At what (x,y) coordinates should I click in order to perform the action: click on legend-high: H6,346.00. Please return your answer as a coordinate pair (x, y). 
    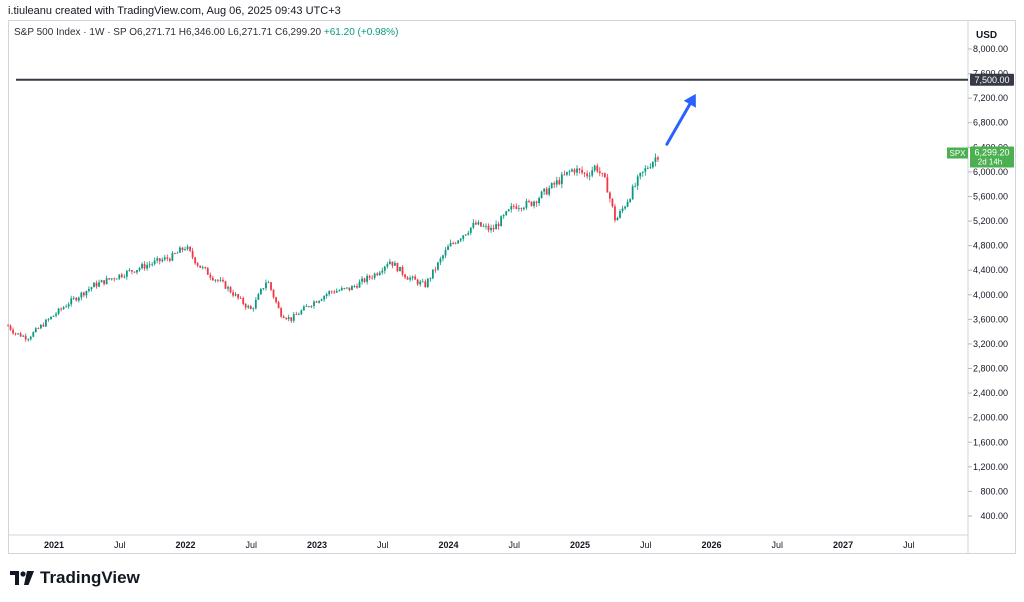
    Looking at the image, I should click on (201, 32).